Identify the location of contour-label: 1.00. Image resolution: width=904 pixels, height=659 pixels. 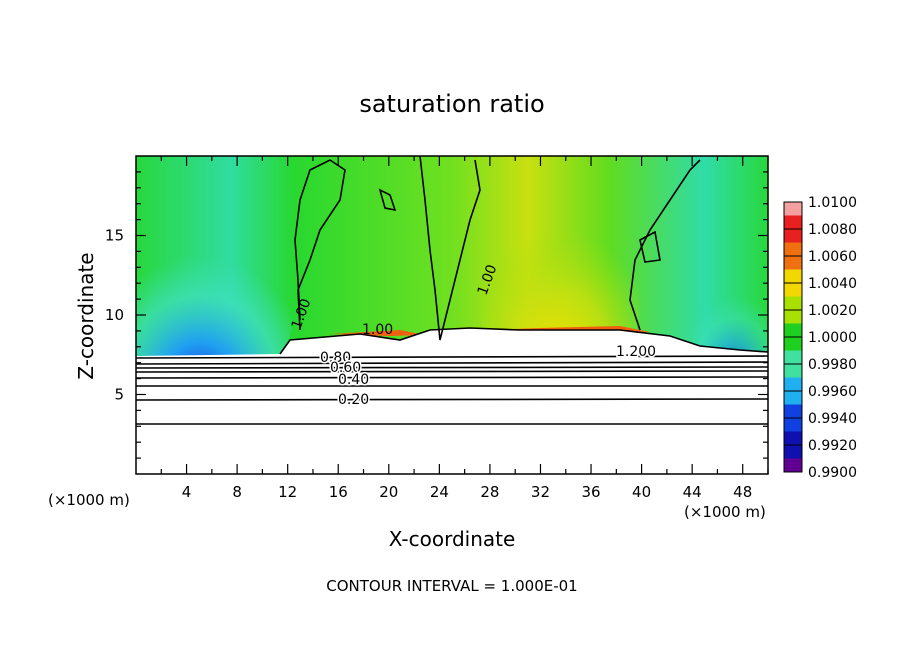
(377, 330).